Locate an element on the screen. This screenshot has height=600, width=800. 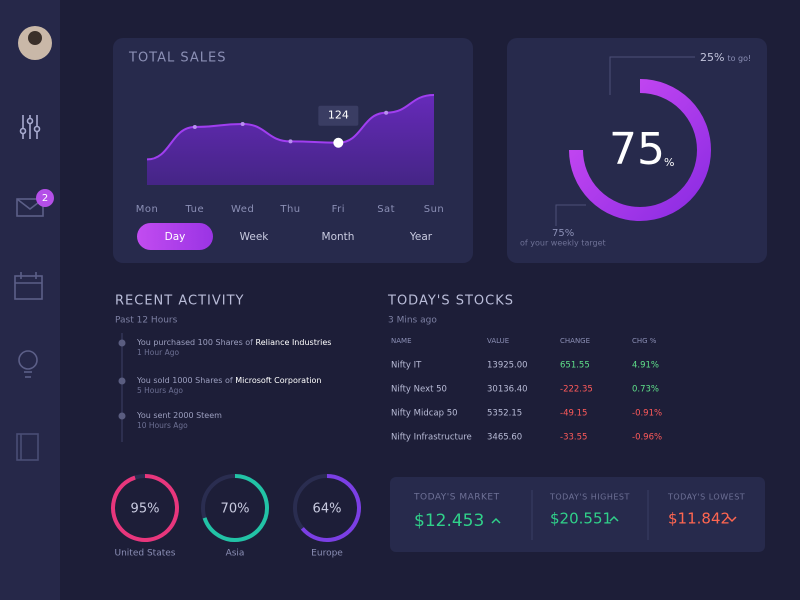
day-label: Sun is located at coordinates (434, 209).